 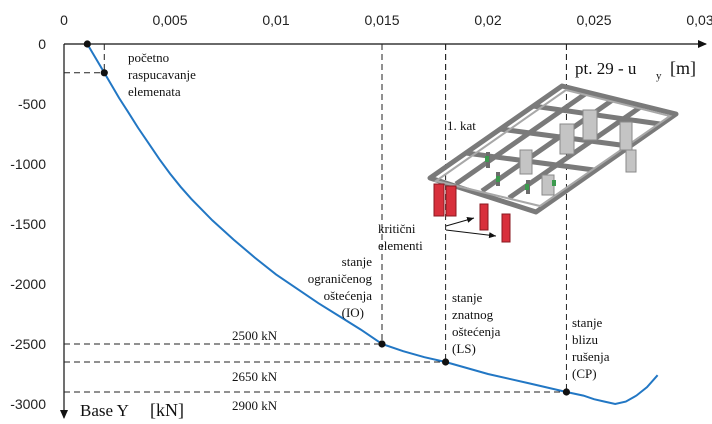 What do you see at coordinates (476, 331) in the screenshot?
I see `ls-line-3: oštećenja` at bounding box center [476, 331].